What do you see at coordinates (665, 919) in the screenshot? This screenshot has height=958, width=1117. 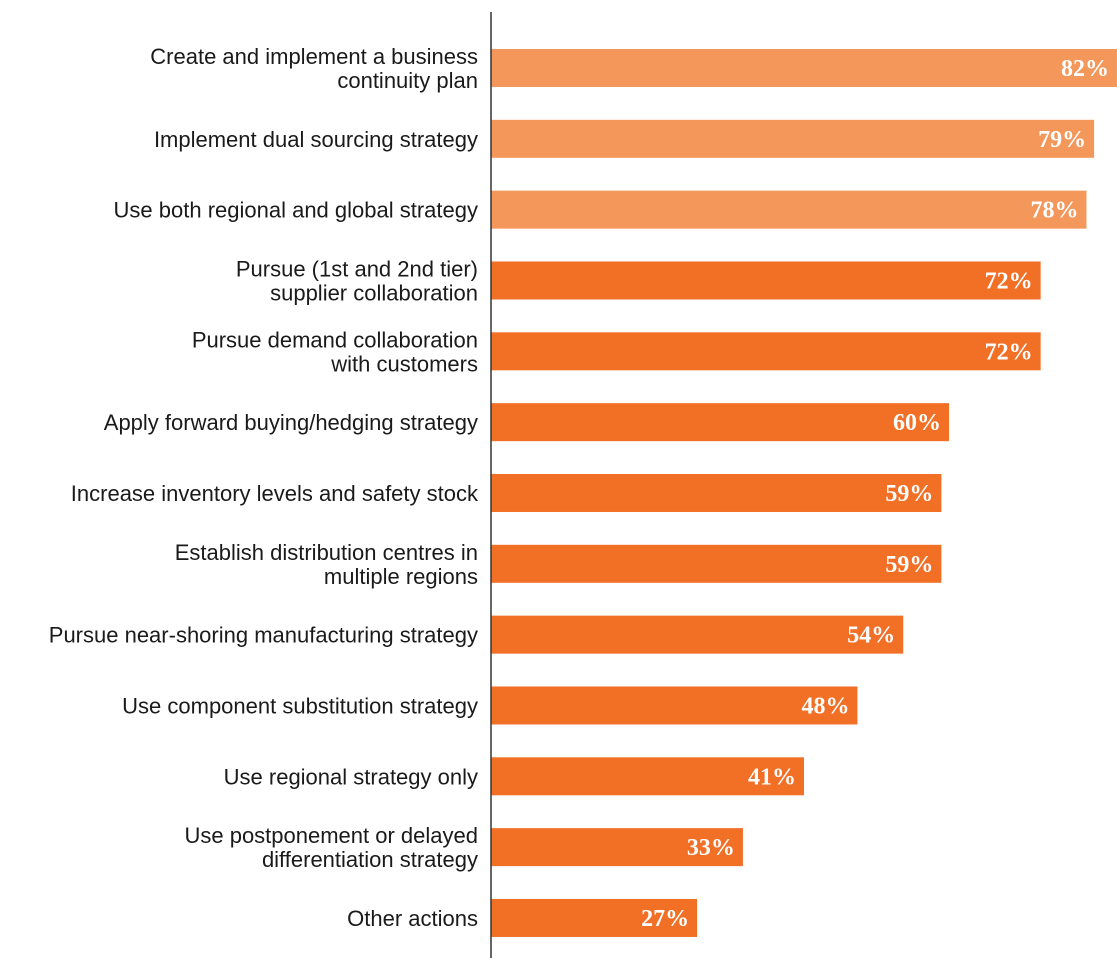 I see `bar-value-label: 27%` at bounding box center [665, 919].